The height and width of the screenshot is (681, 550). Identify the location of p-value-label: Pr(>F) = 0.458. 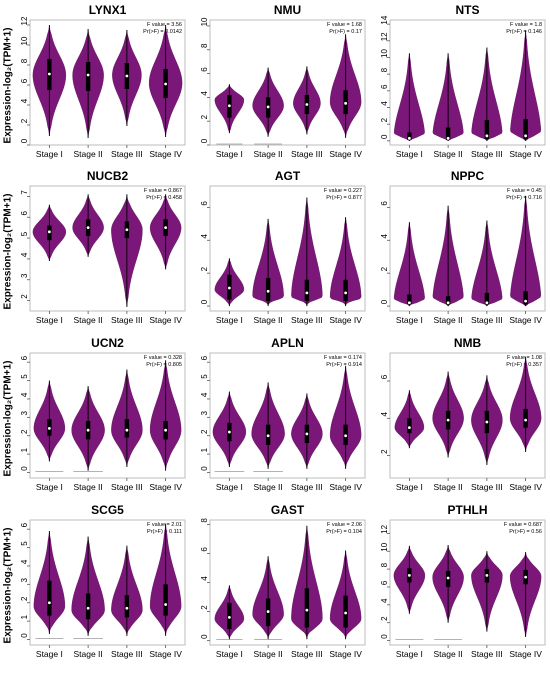
(164, 198).